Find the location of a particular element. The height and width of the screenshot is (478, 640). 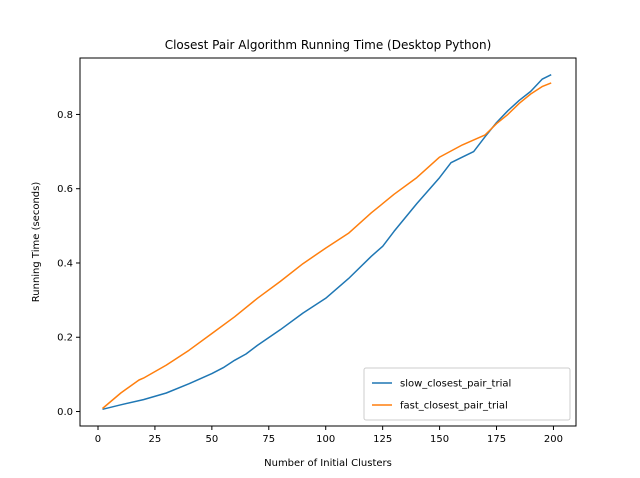

y-axis-label: Running Time (seconds) is located at coordinates (36, 242).